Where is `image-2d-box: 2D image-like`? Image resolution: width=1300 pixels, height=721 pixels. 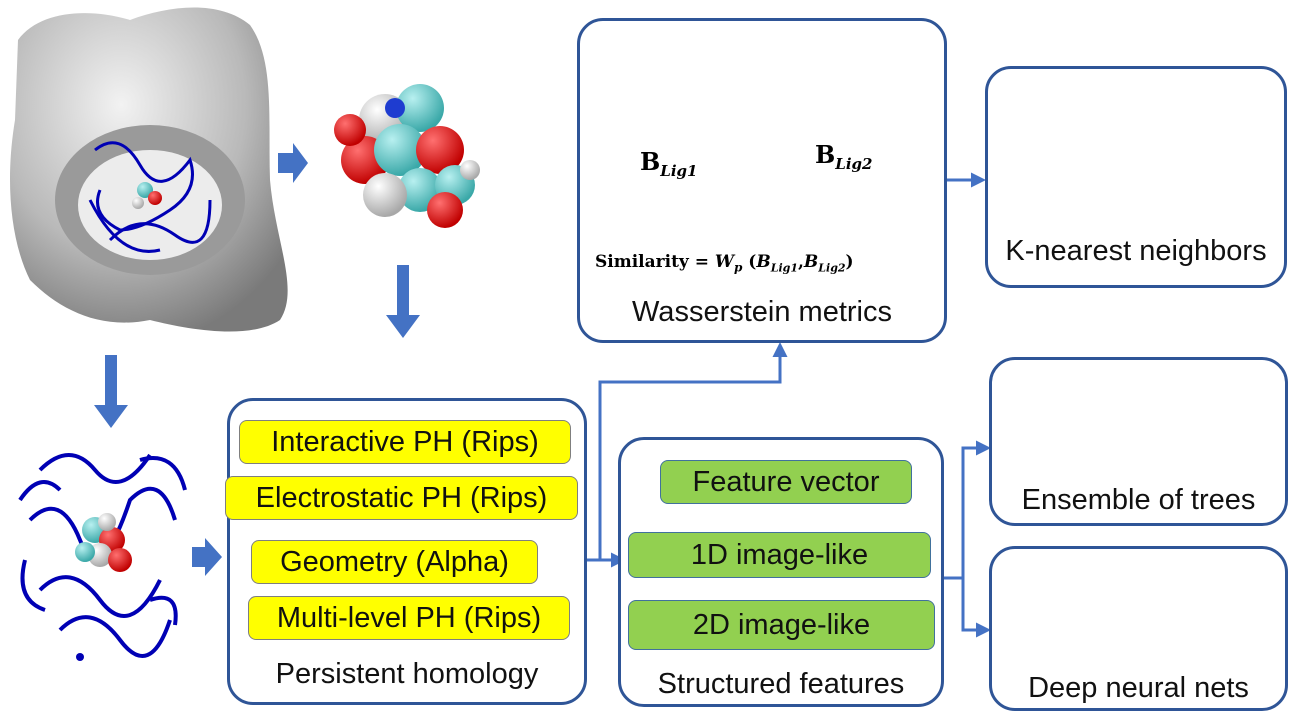
image-2d-box: 2D image-like is located at coordinates (781, 625).